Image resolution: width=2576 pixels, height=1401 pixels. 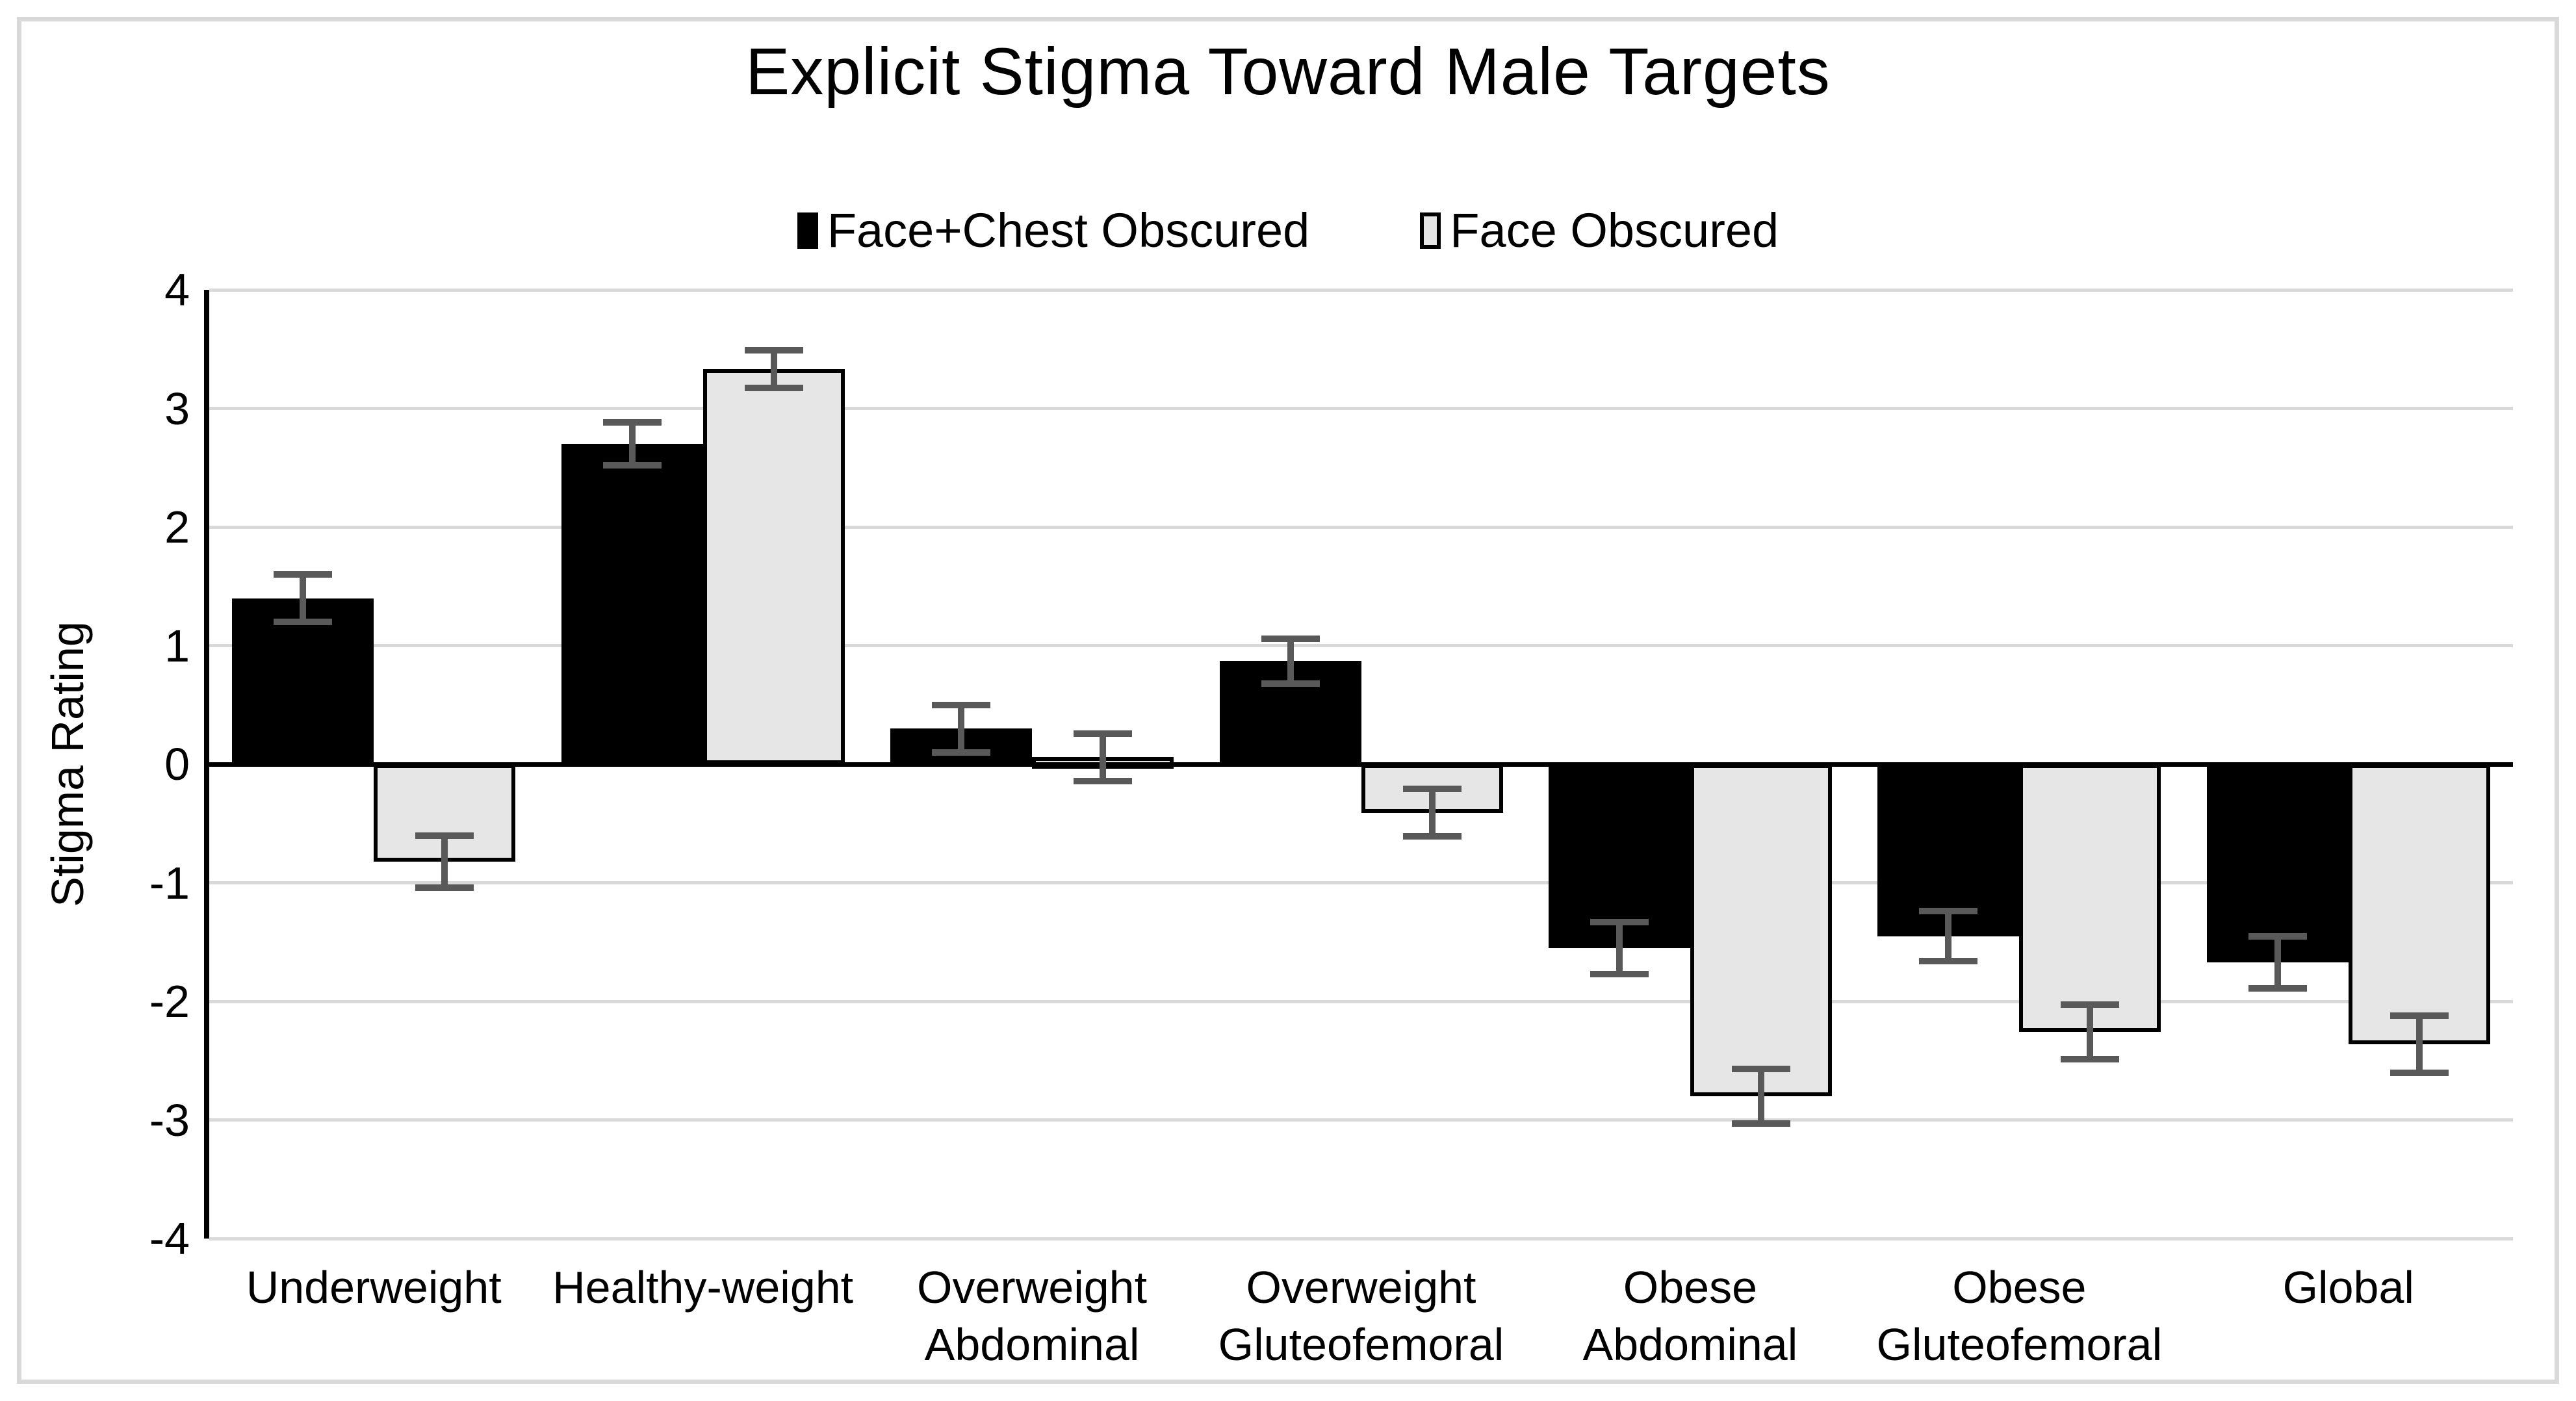 What do you see at coordinates (703, 1287) in the screenshot?
I see `category-label: Healthy-weight` at bounding box center [703, 1287].